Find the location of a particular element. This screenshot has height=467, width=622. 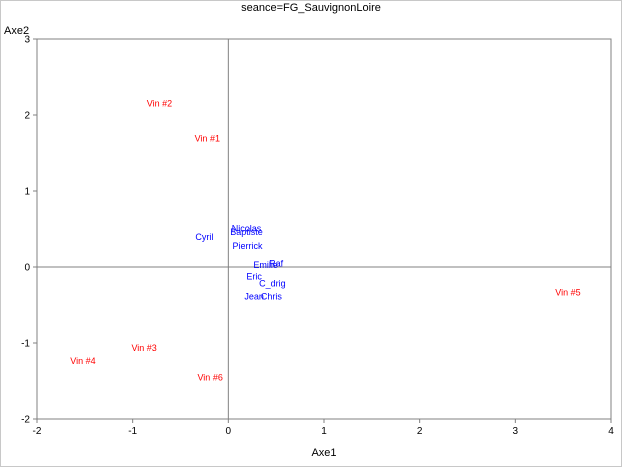

point-label: Eric is located at coordinates (254, 277).